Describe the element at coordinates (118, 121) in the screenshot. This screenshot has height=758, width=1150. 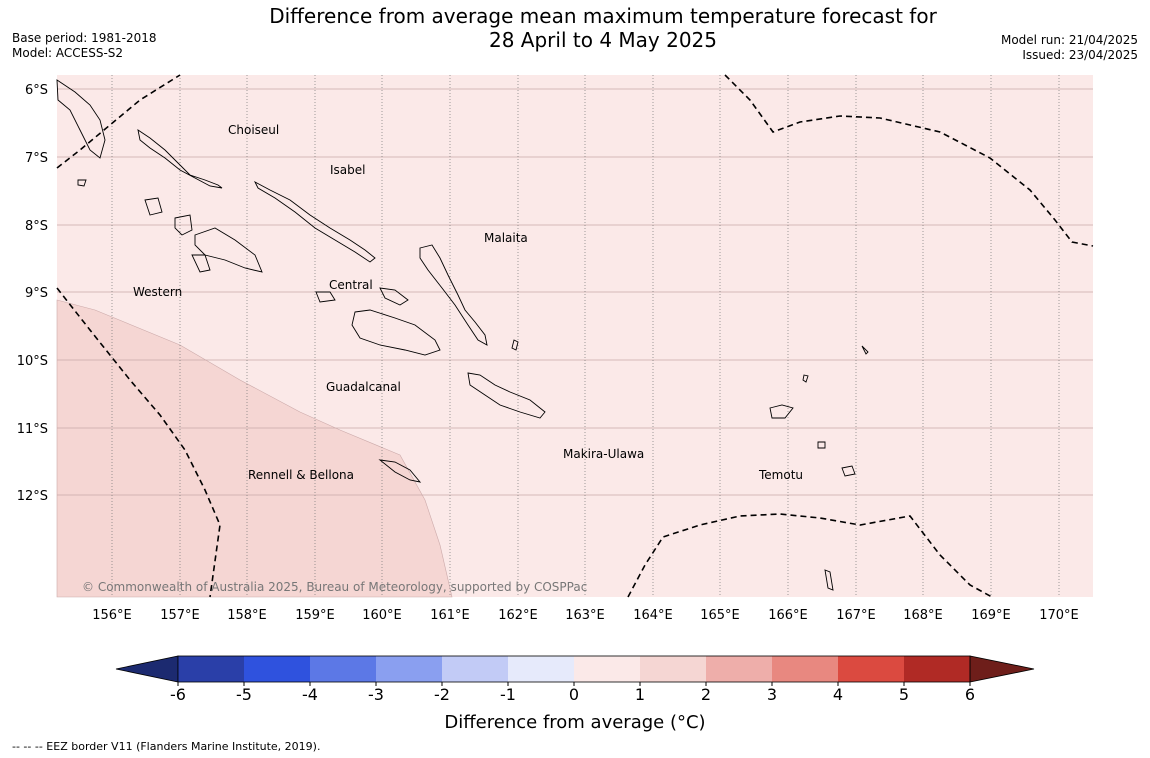
I see `eez-border-nw` at that location.